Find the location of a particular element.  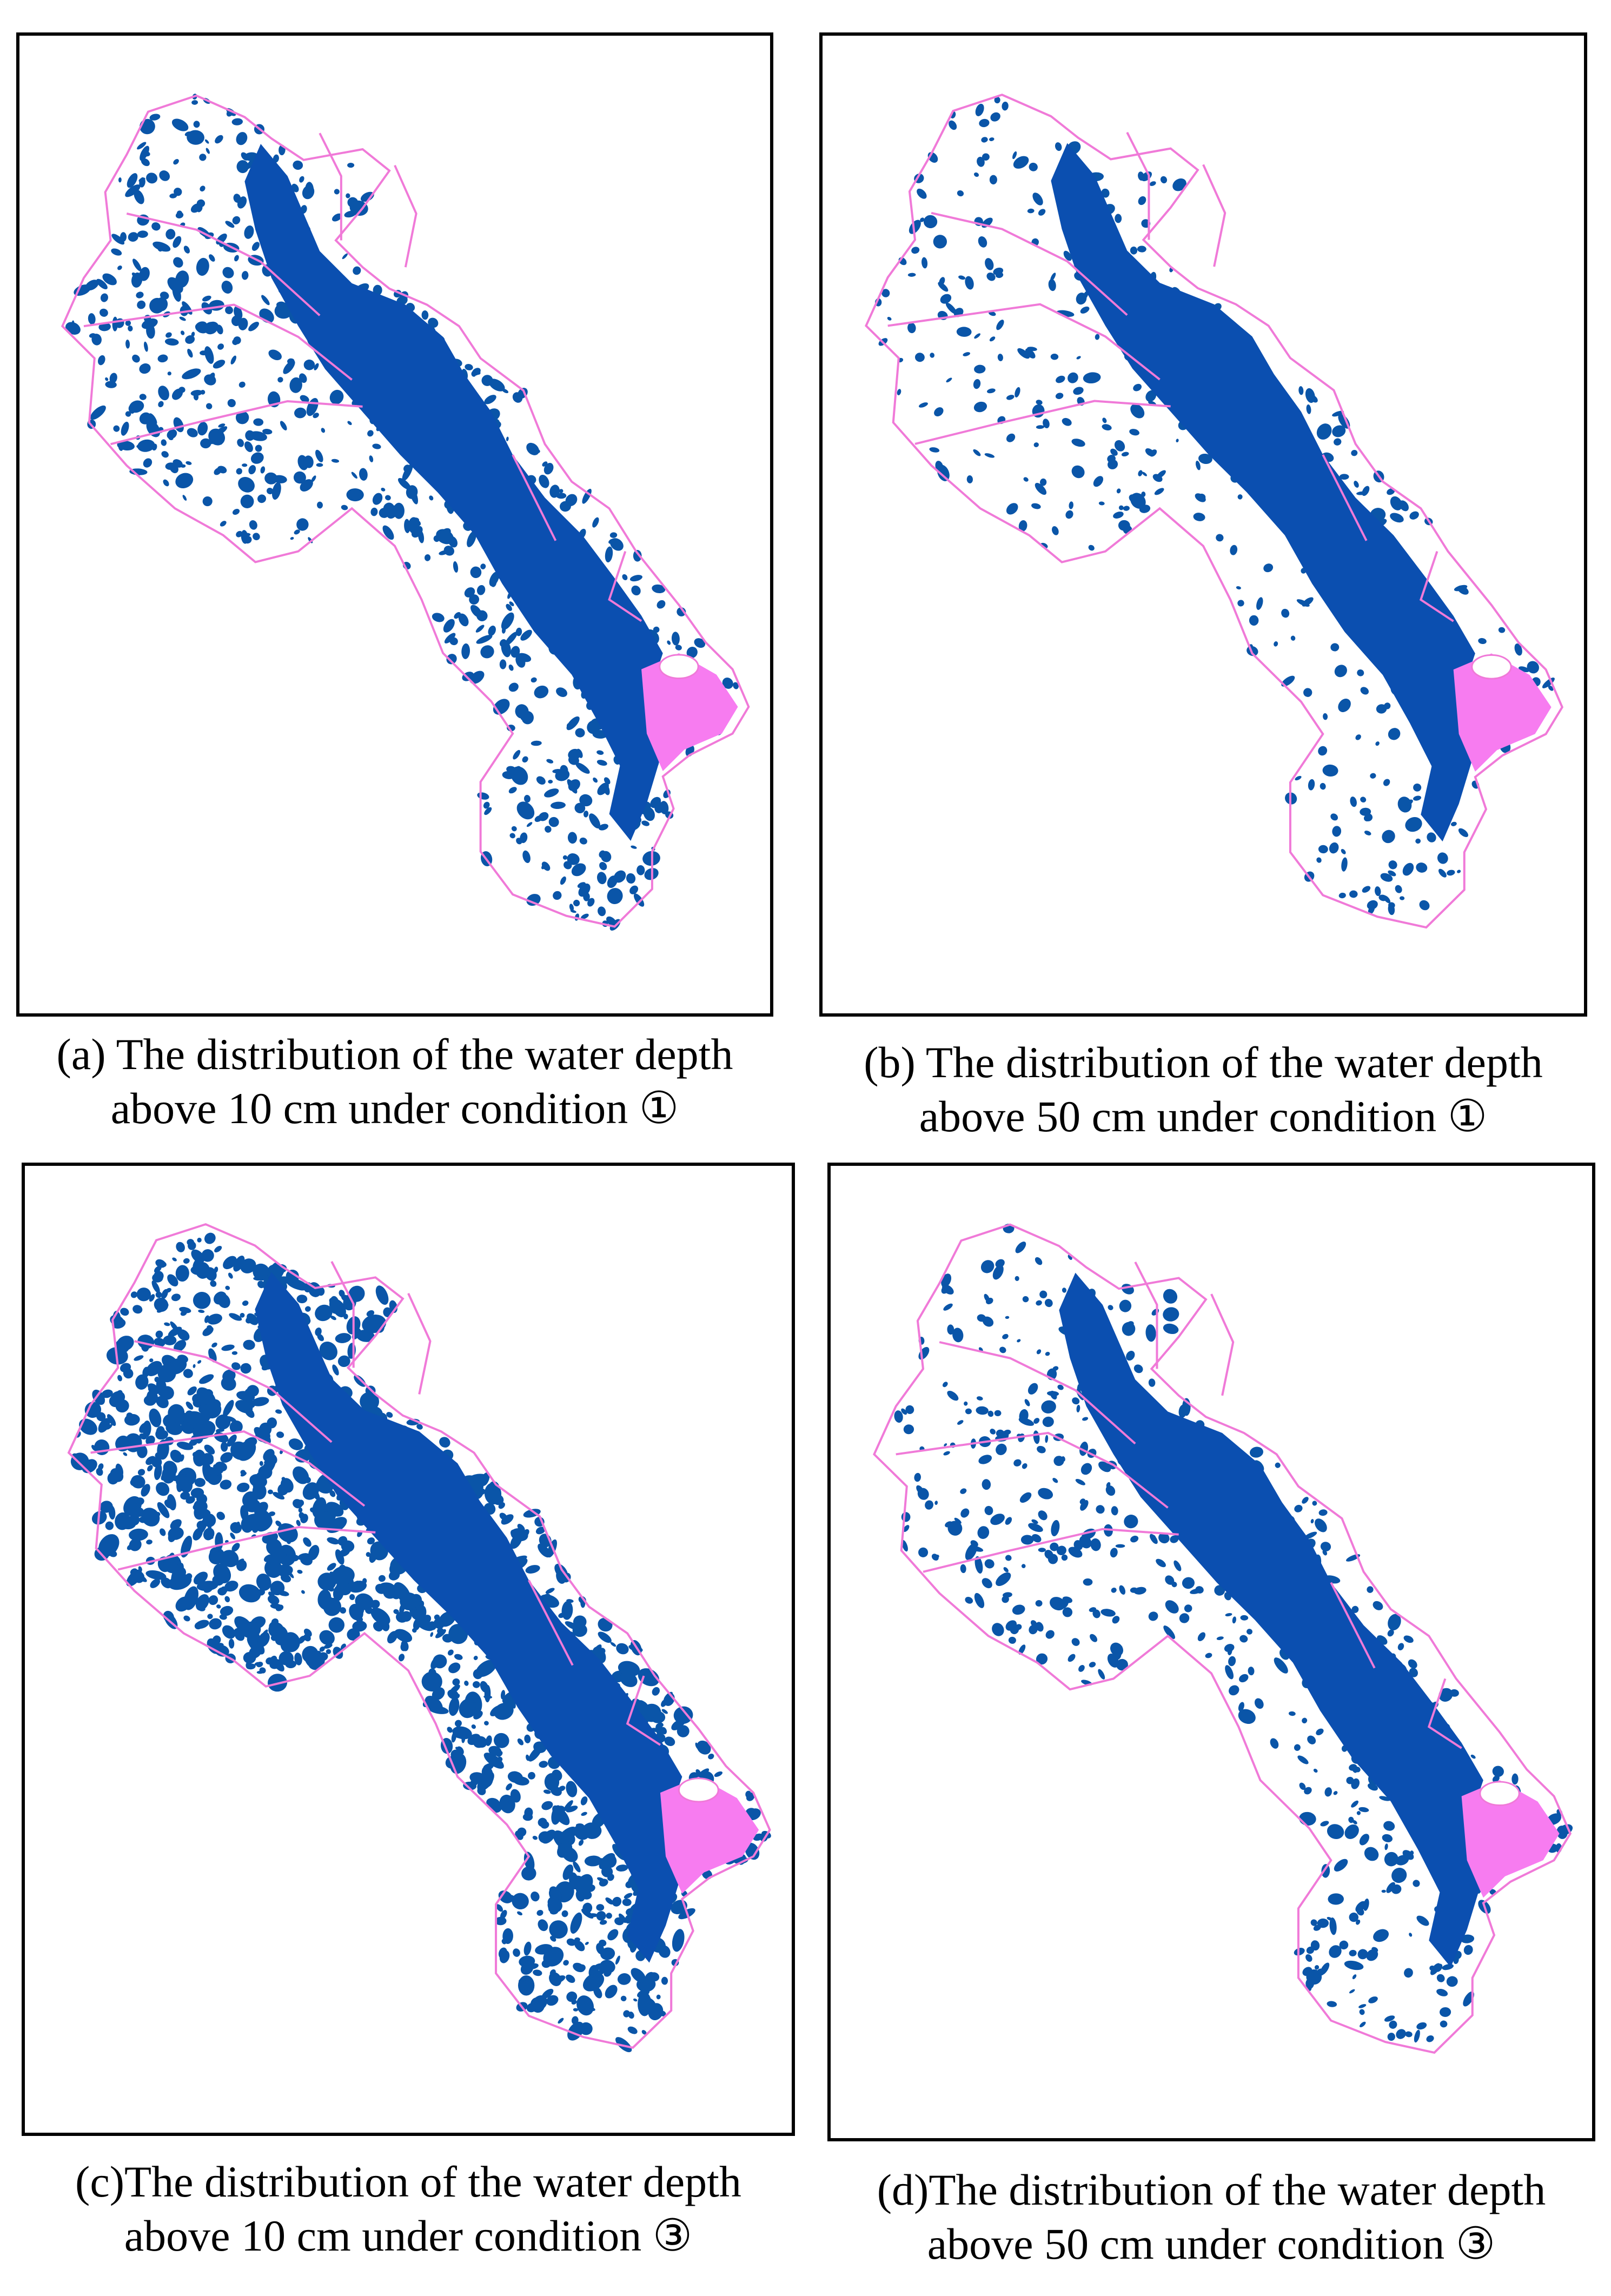

caption-b-line2: above 50 cm under condition ① is located at coordinates (1204, 1116).